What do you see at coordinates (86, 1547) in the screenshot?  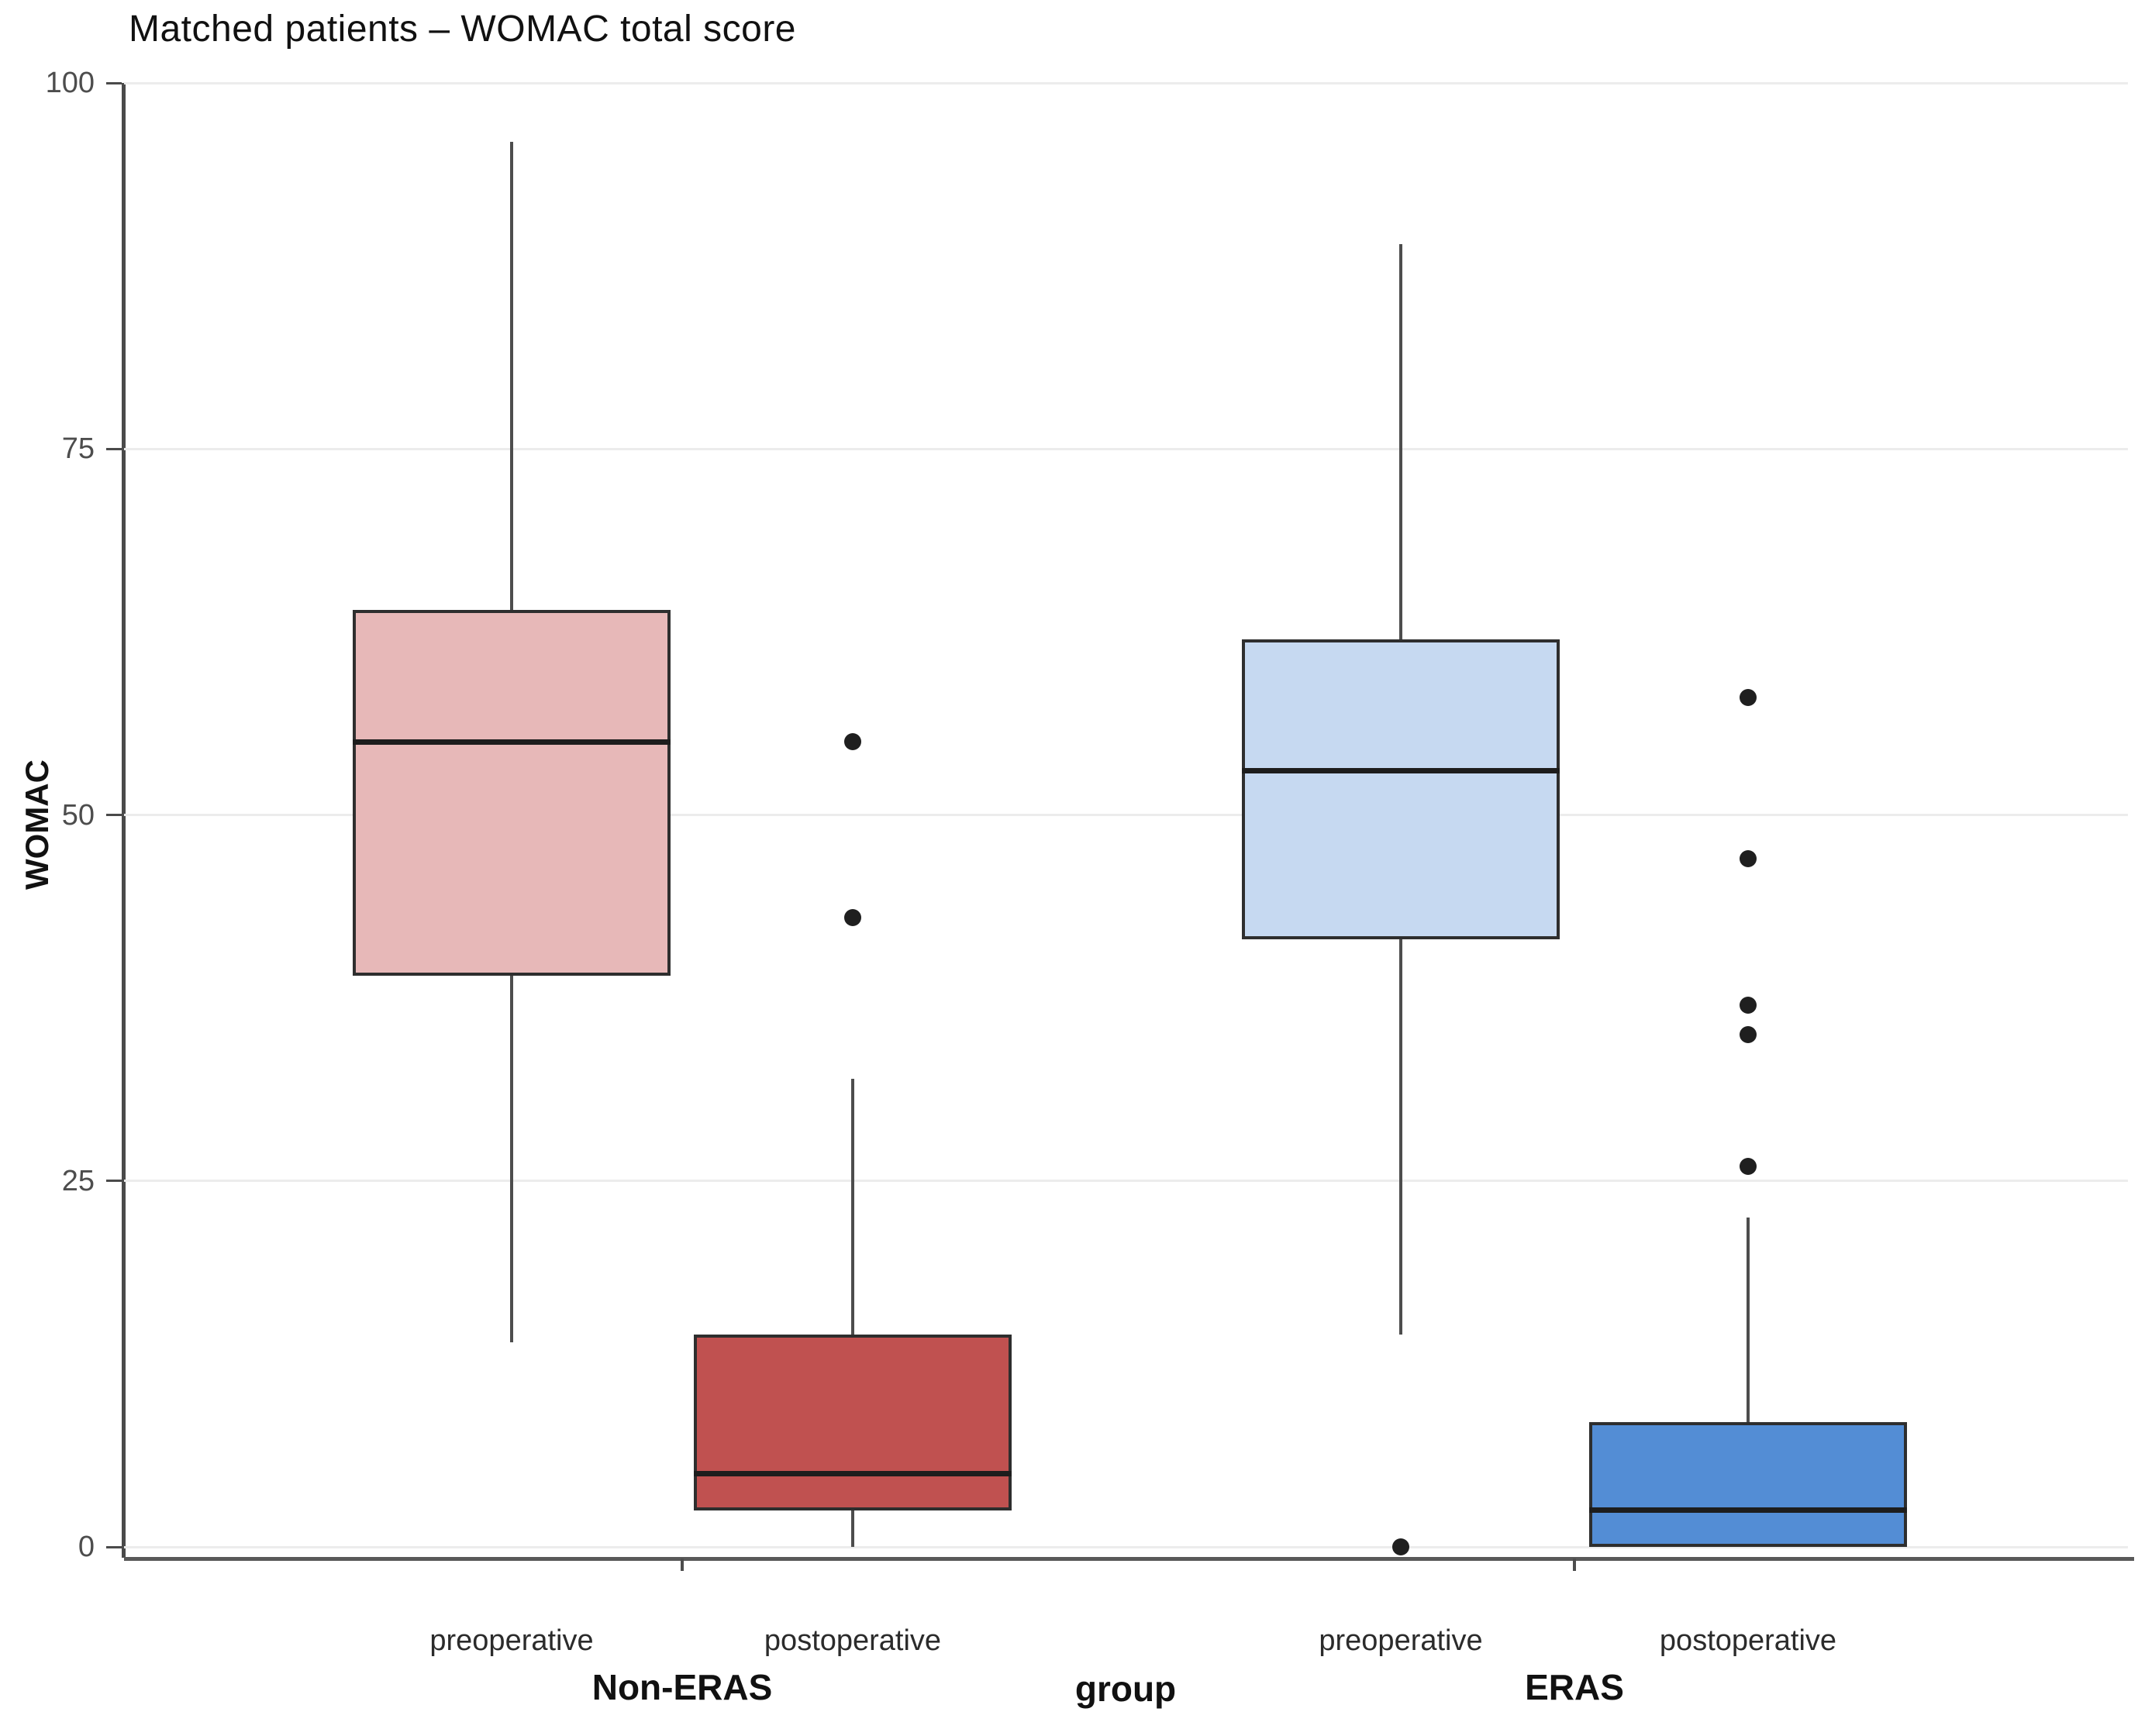 I see `y-tick-label-0: 0` at bounding box center [86, 1547].